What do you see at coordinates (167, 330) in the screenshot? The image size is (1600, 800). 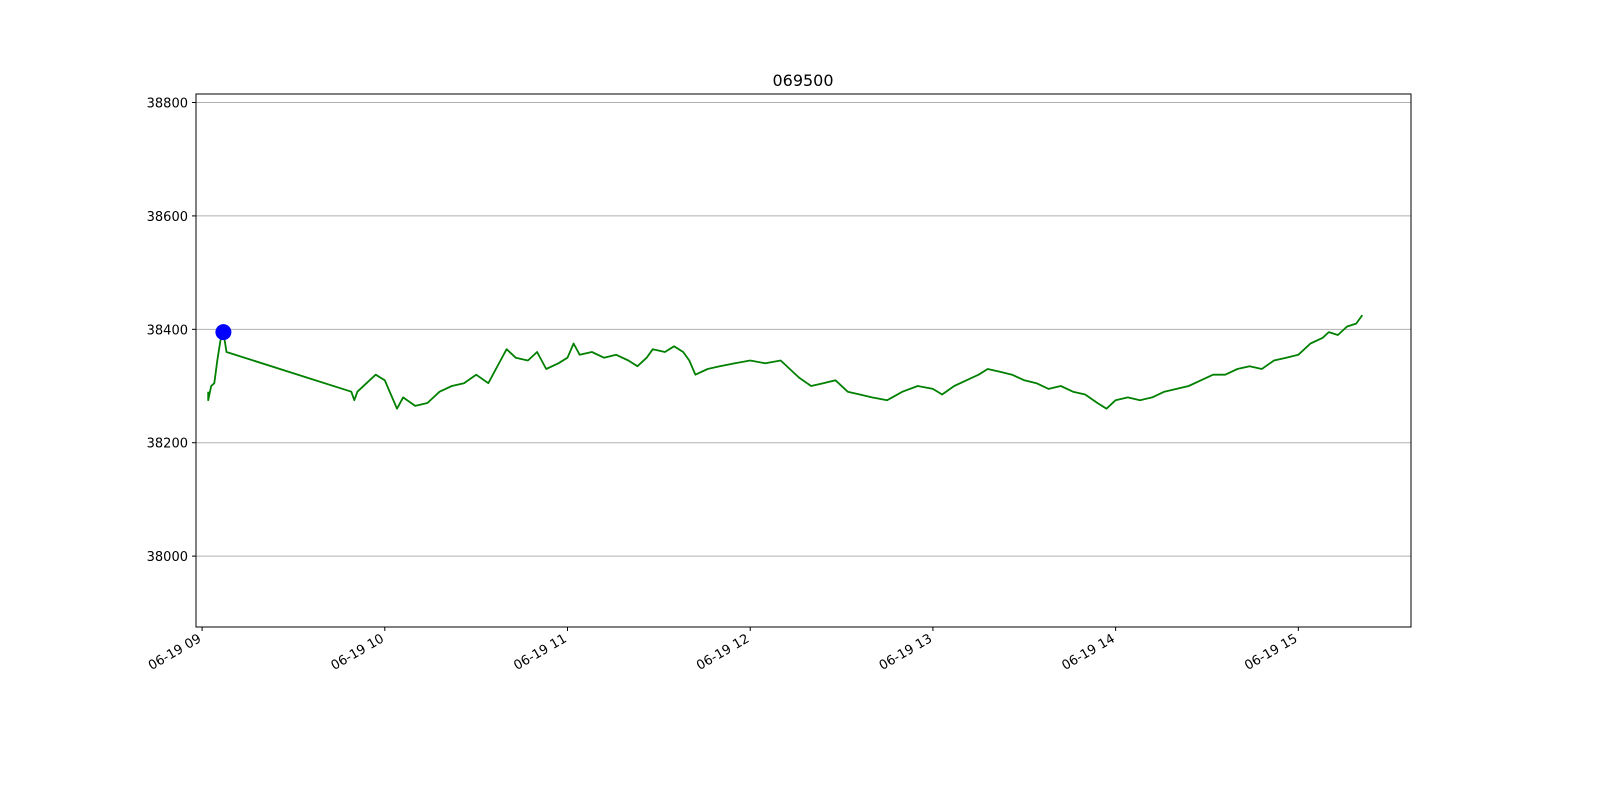 I see `y-tick-label-2: 38400` at bounding box center [167, 330].